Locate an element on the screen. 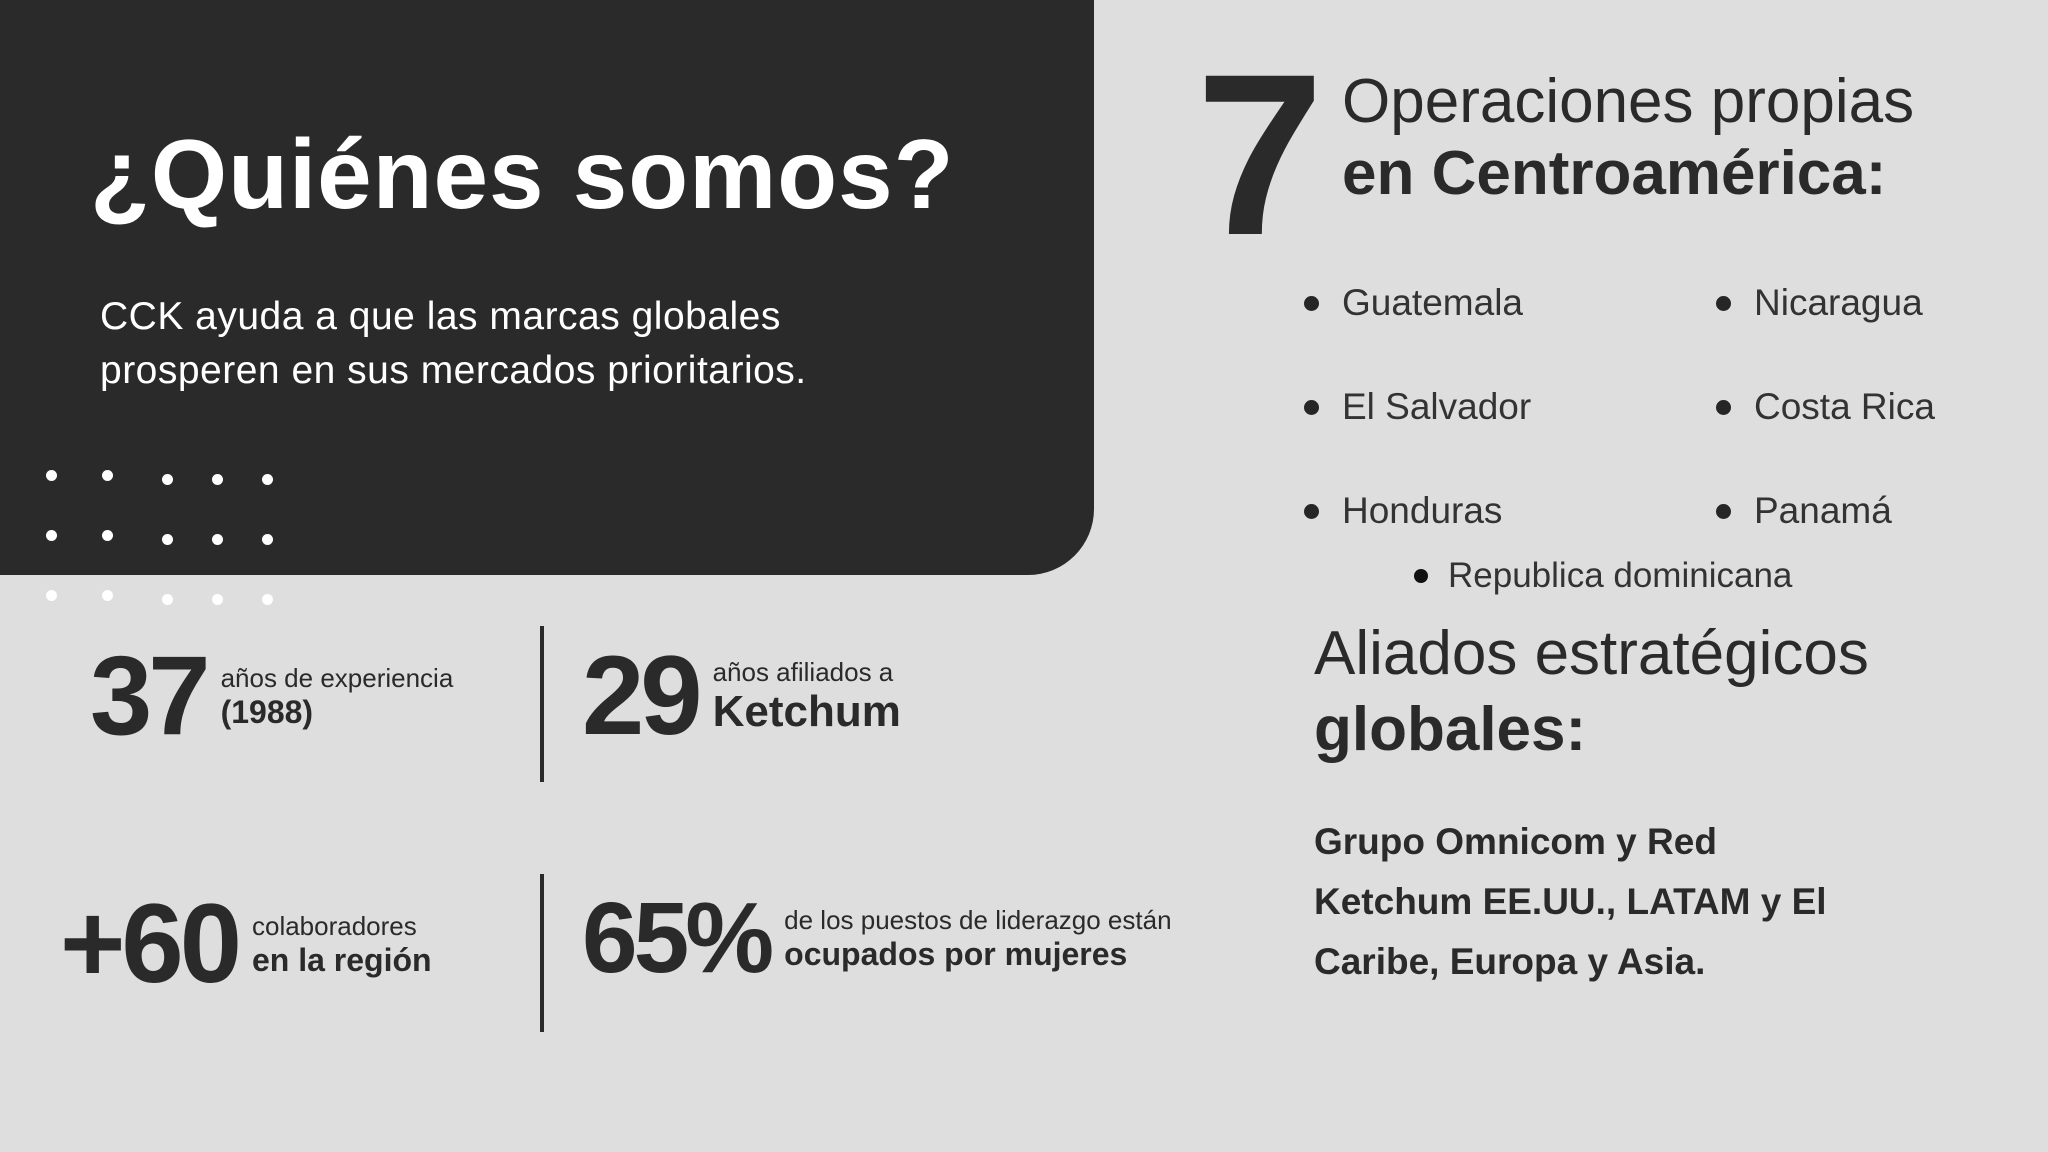  country-item: Honduras is located at coordinates (1403, 511).